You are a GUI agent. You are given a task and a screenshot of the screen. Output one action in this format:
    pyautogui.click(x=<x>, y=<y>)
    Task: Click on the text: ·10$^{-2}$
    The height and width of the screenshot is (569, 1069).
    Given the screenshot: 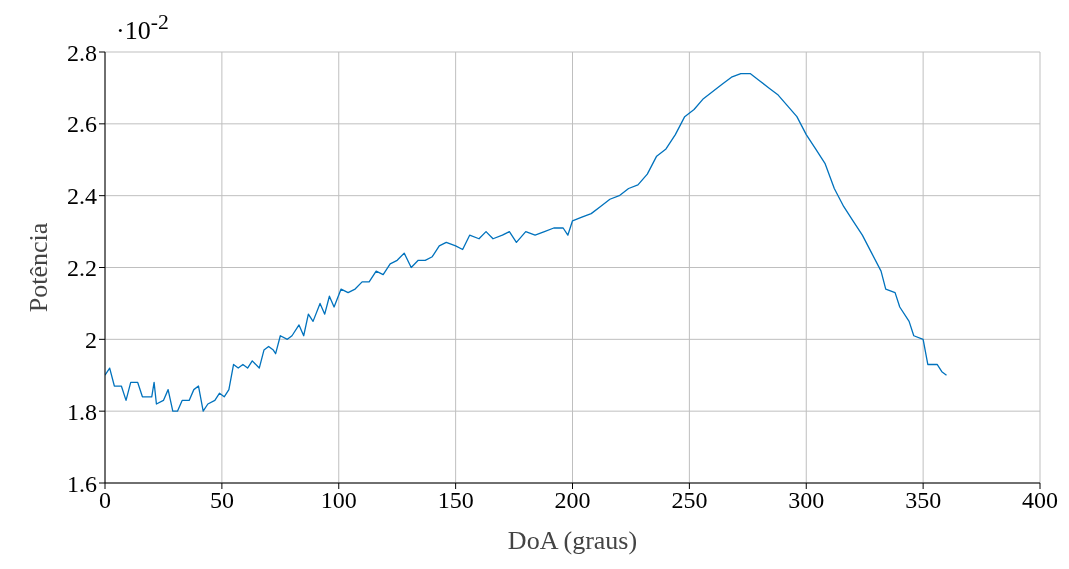 What is the action you would take?
    pyautogui.click(x=142, y=28)
    